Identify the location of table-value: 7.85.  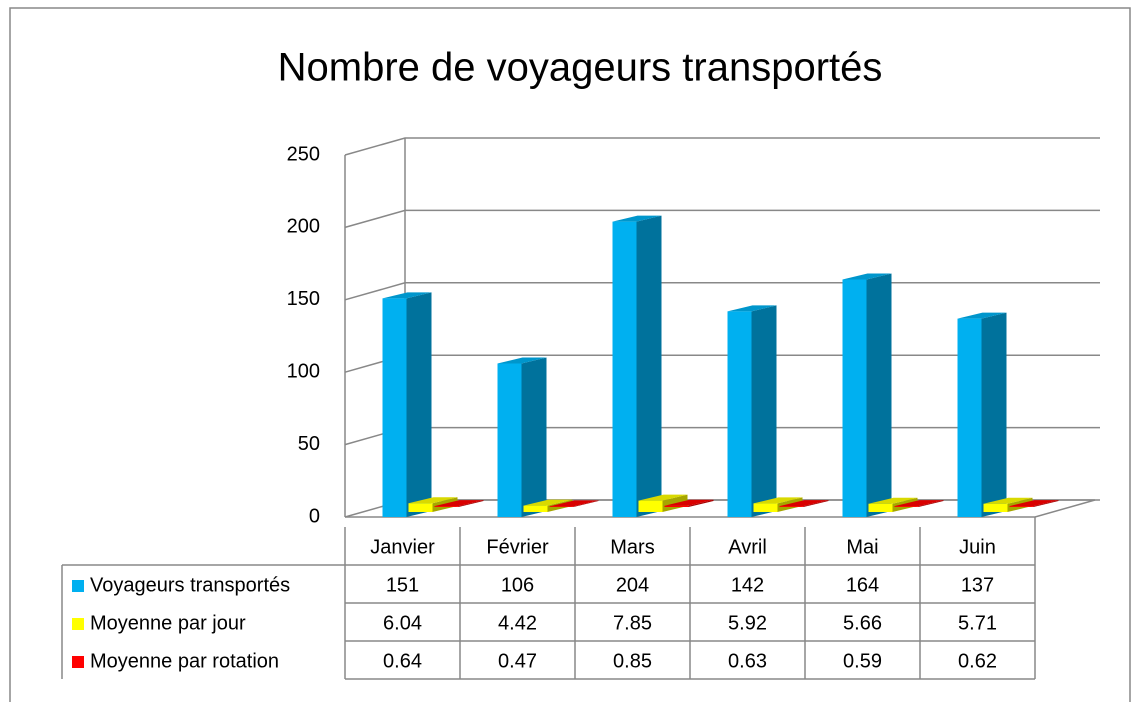
(632, 623).